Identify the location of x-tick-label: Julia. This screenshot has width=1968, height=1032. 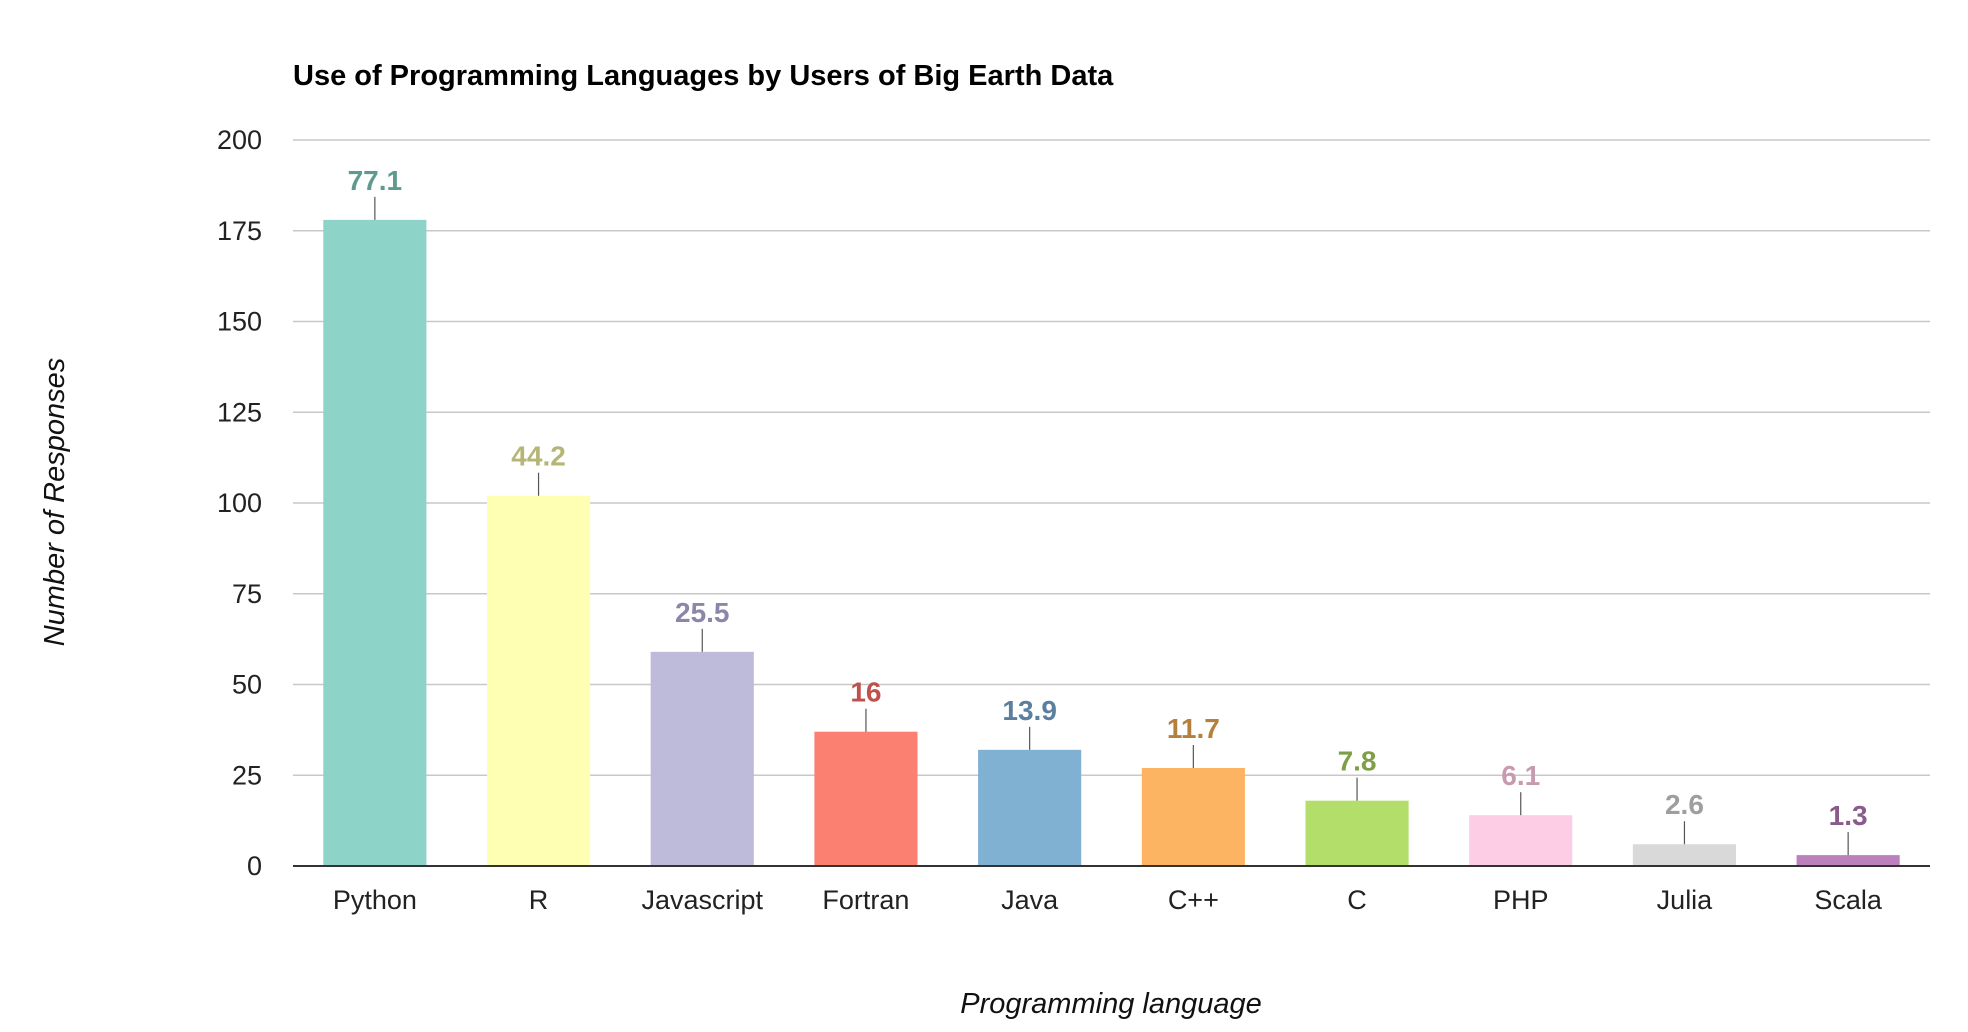
(1685, 900).